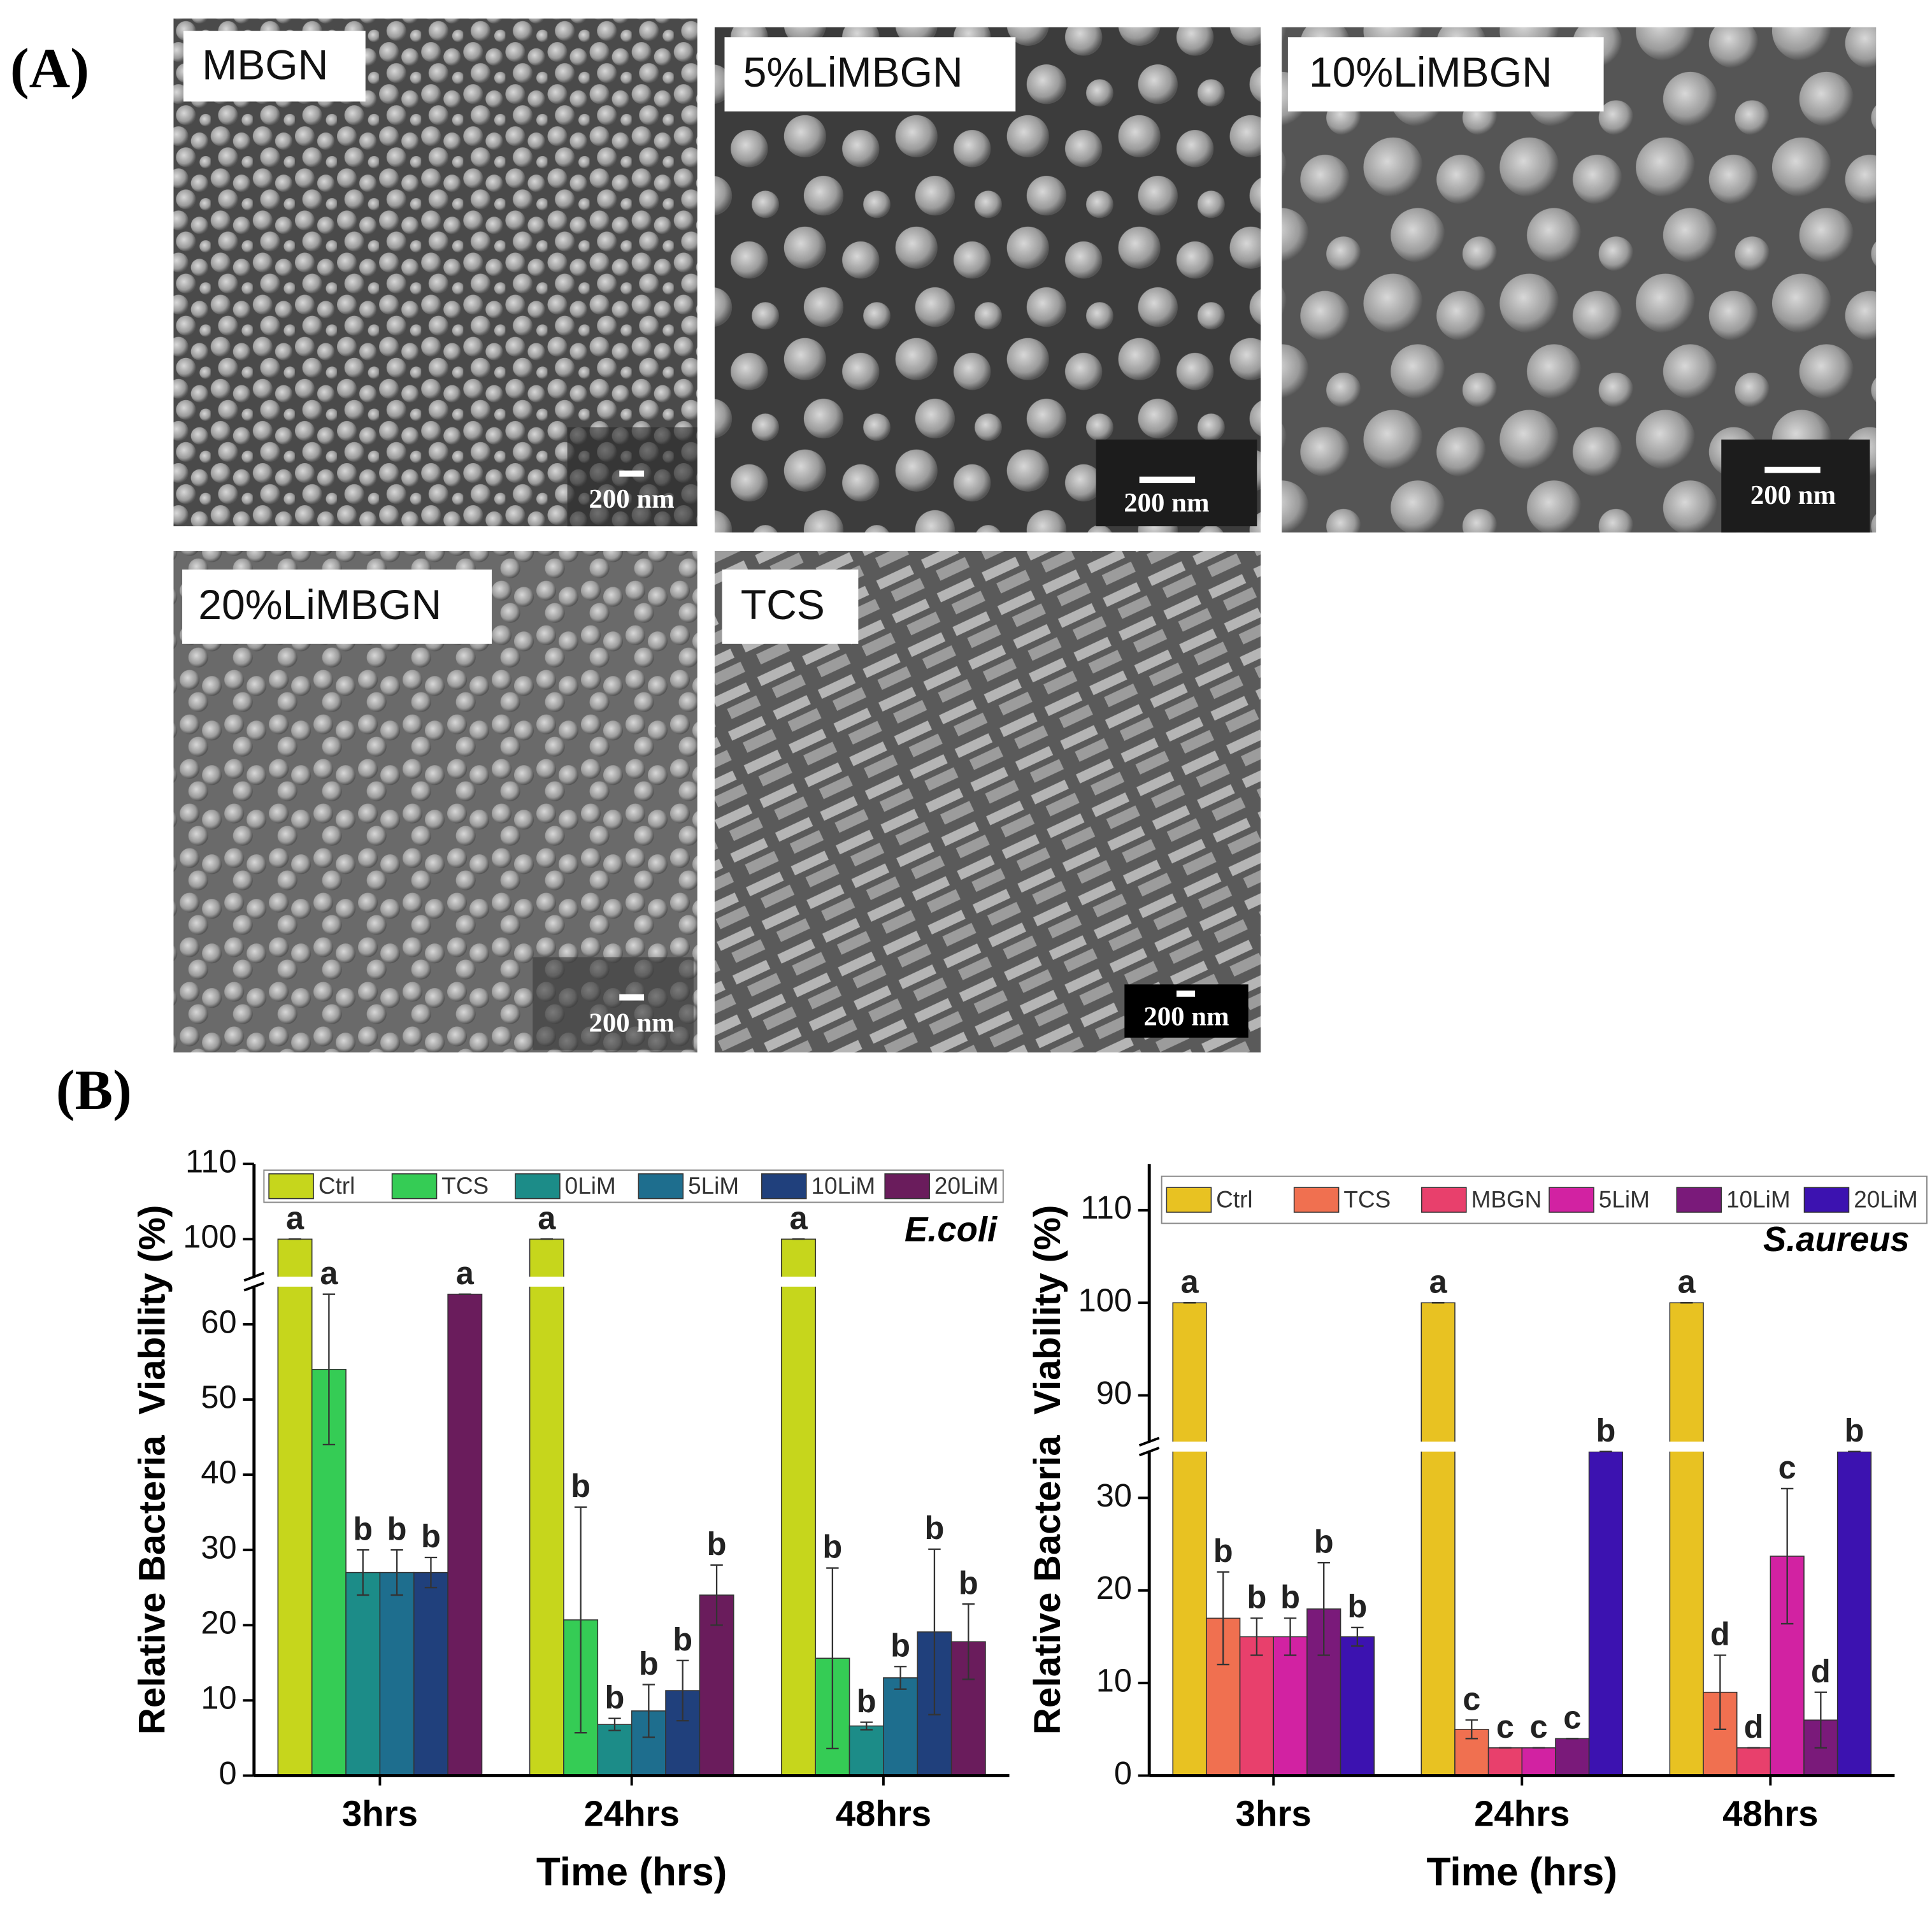  What do you see at coordinates (713, 1186) in the screenshot?
I see `legend-label: 5LiM` at bounding box center [713, 1186].